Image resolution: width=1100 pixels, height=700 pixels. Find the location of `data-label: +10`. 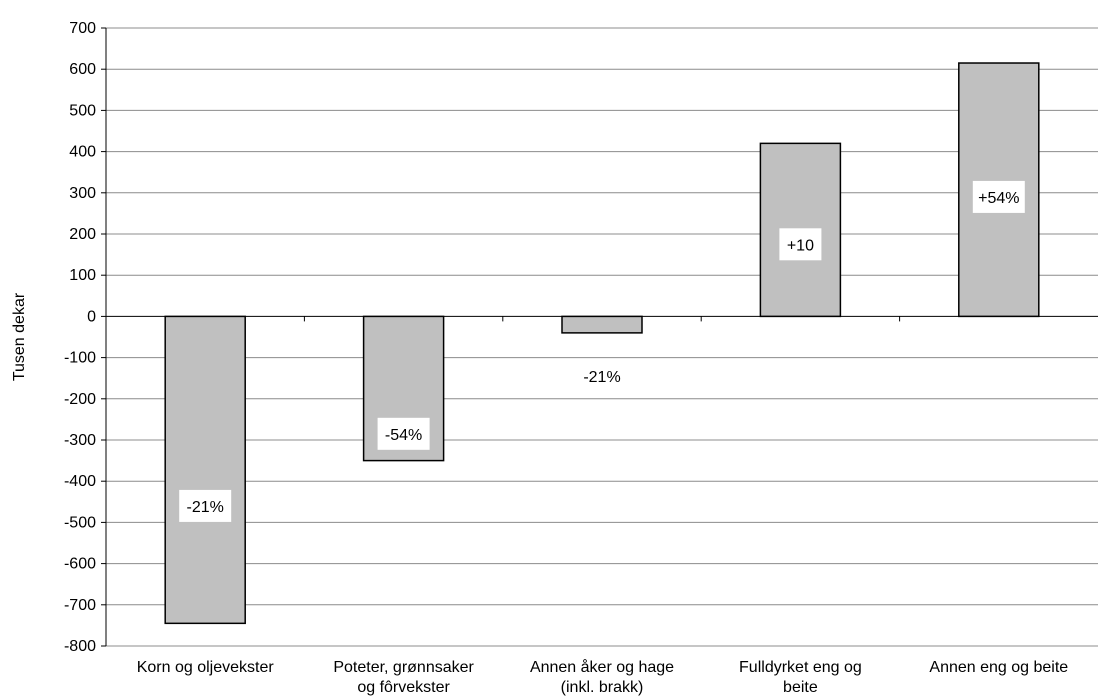

data-label: +10 is located at coordinates (800, 245).